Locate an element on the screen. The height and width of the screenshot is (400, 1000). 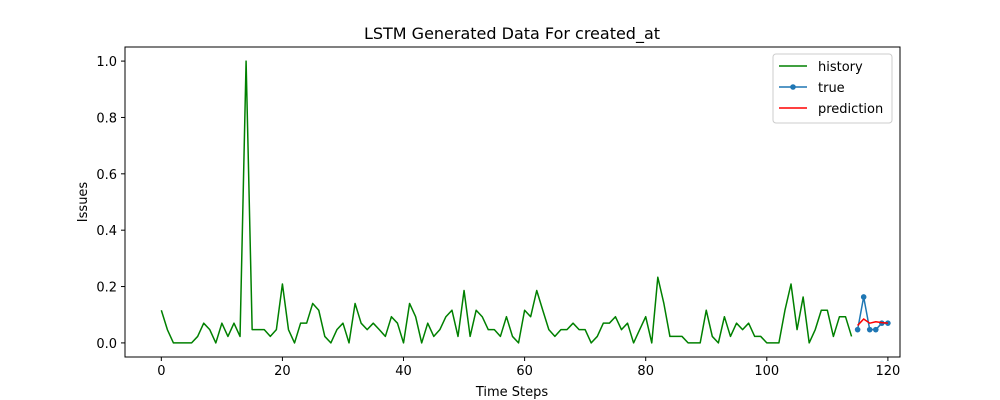
legend: history true prediction is located at coordinates (832, 88).